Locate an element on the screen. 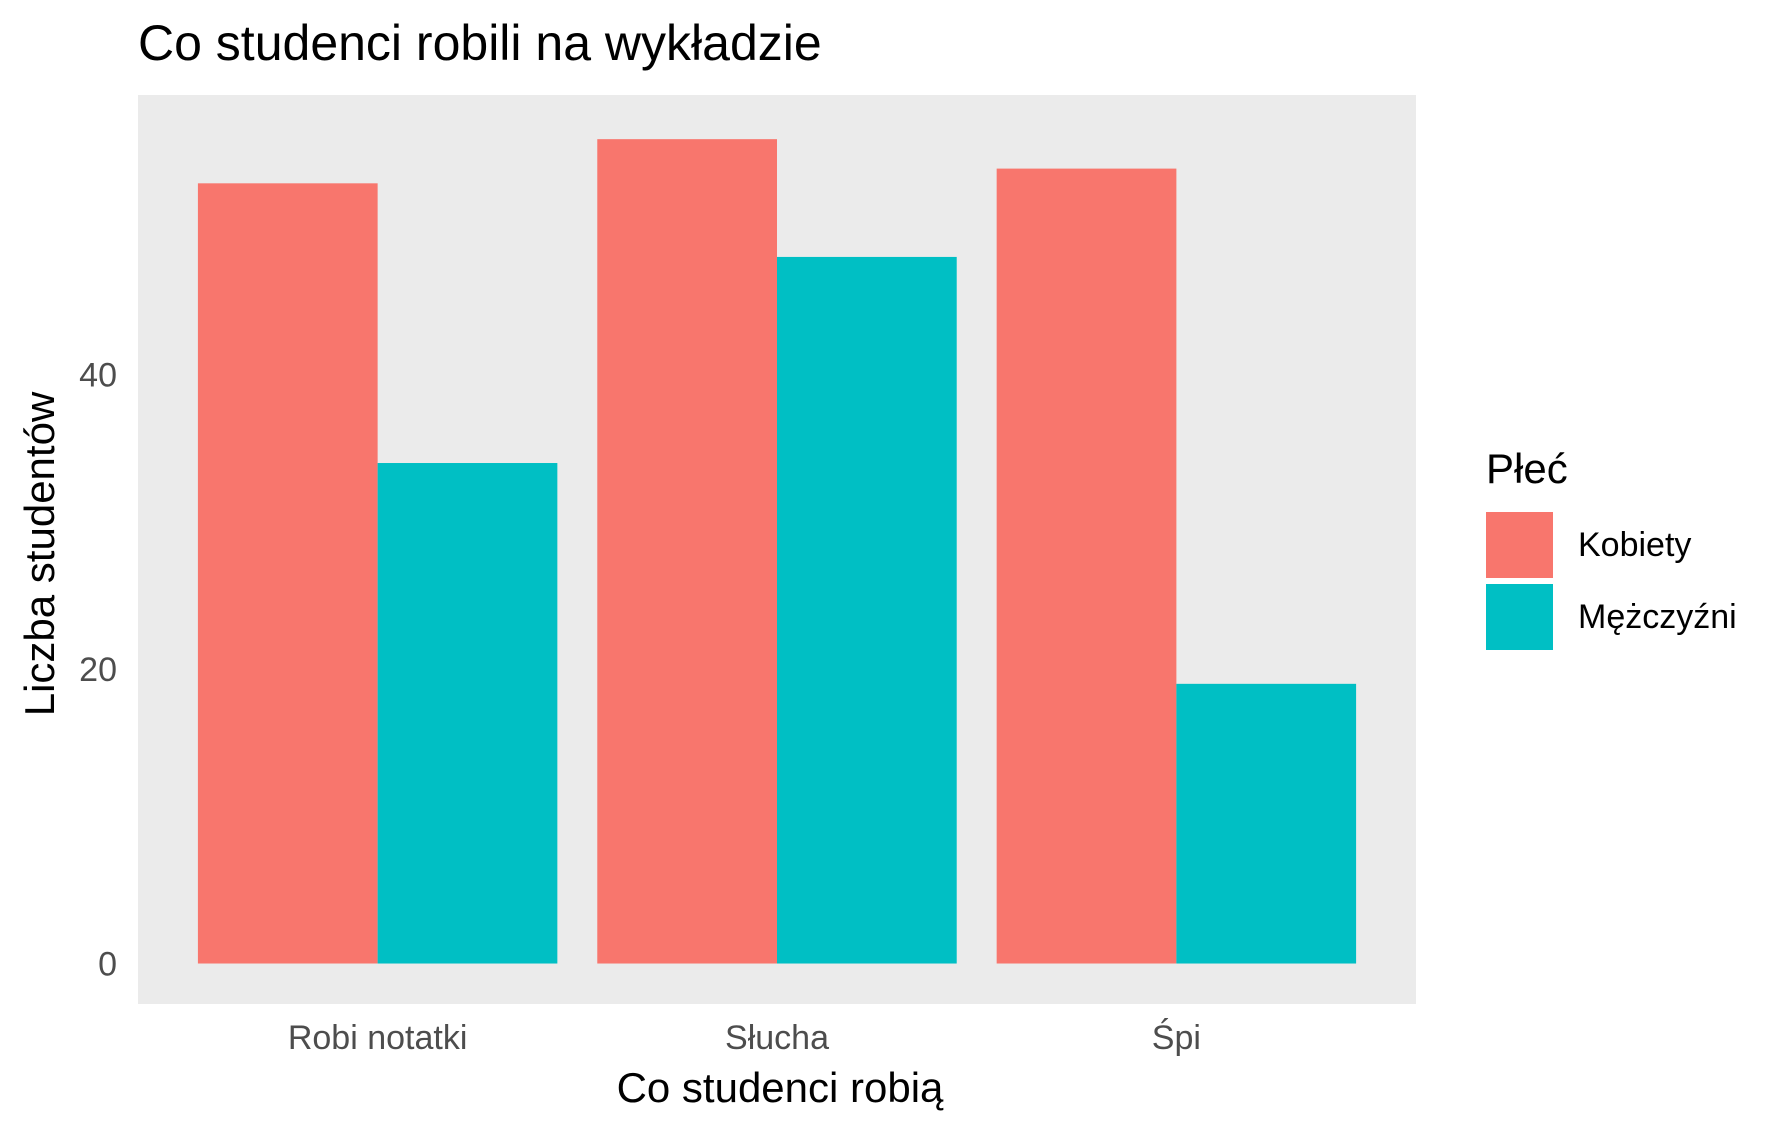  x-tick-label: Robi notatki is located at coordinates (378, 1038).